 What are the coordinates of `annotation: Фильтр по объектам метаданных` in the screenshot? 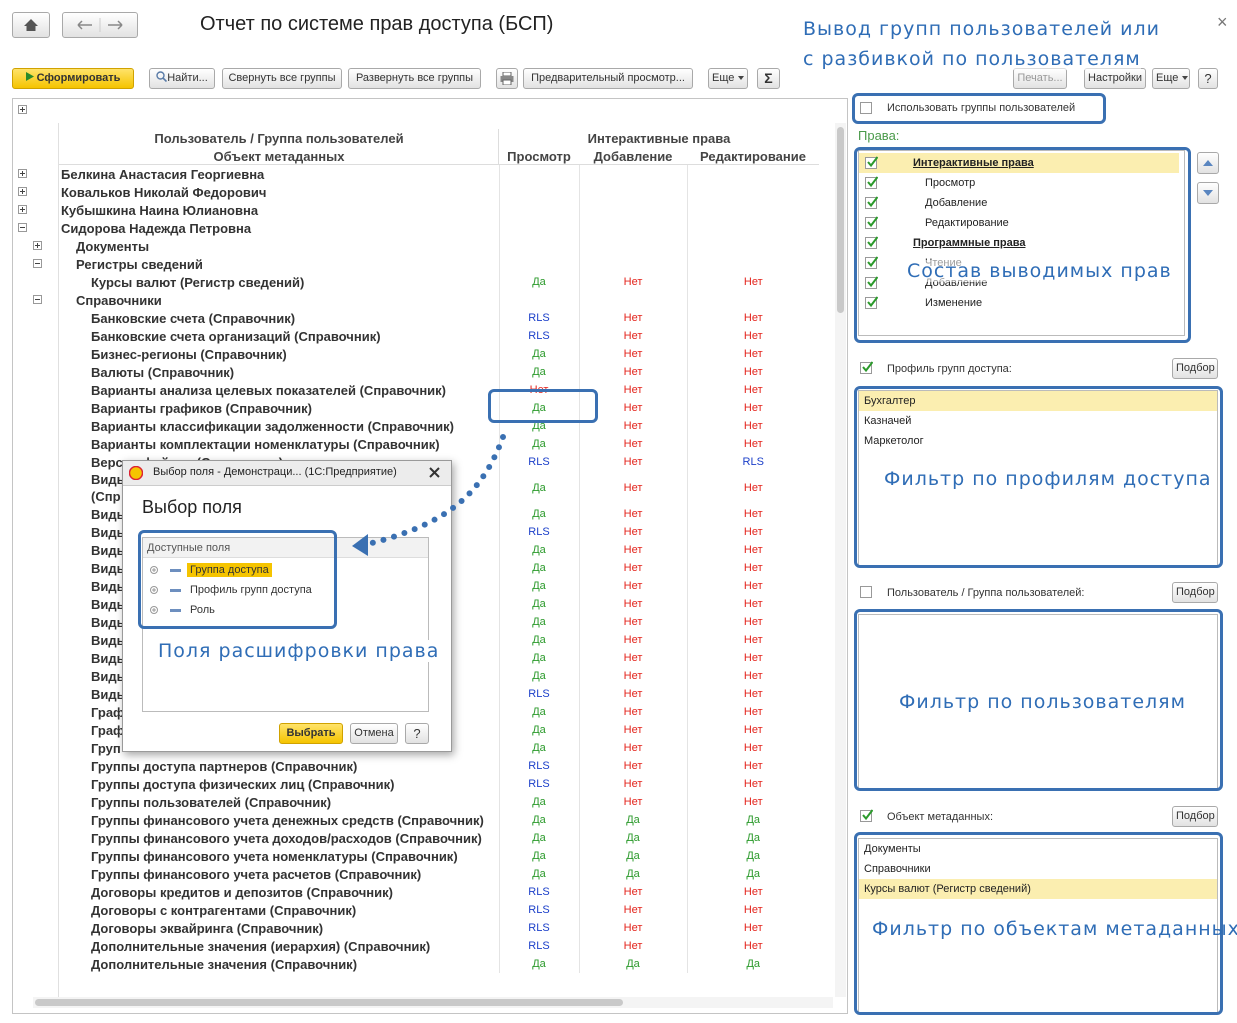 It's located at (1054, 929).